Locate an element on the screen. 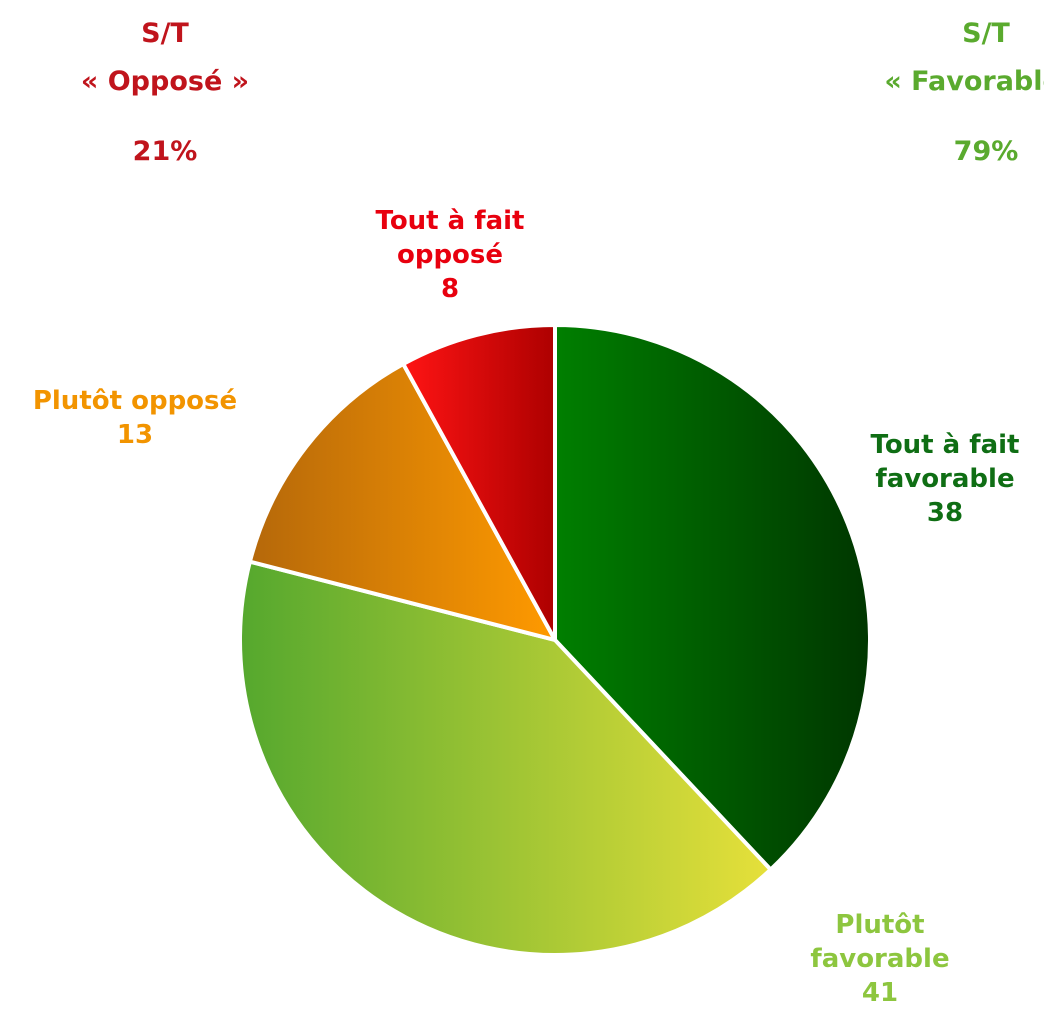  slice-label: Tout à fait opposé 8 is located at coordinates (450, 255).